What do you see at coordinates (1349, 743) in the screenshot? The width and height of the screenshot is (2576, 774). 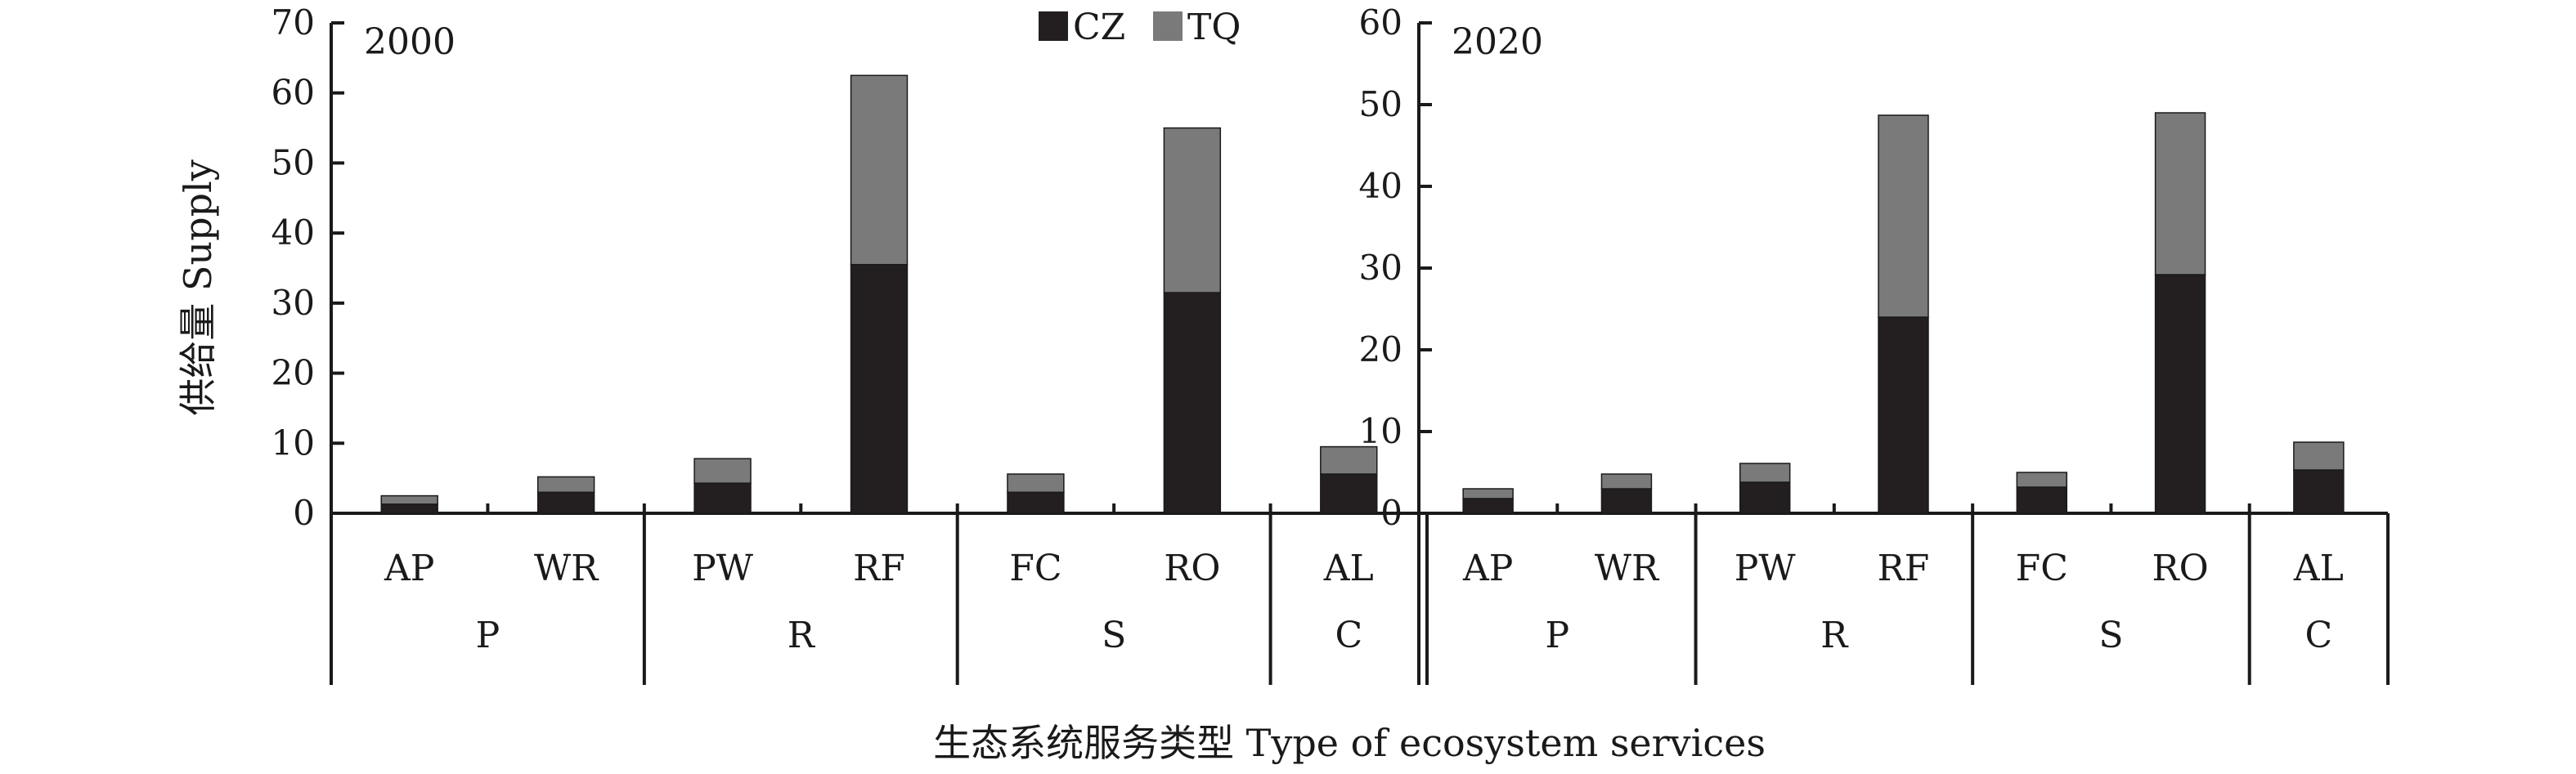 I see `x-axis-title: 生态系统服务类型 Type of ecosystem services` at bounding box center [1349, 743].